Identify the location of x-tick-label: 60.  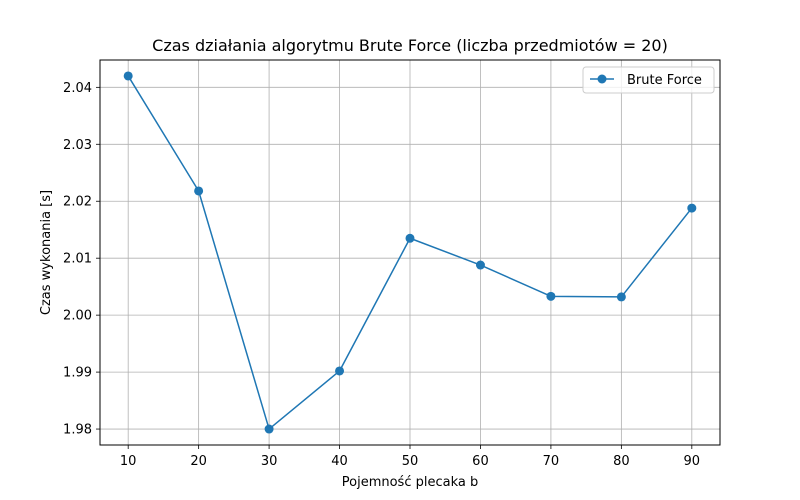
(480, 461).